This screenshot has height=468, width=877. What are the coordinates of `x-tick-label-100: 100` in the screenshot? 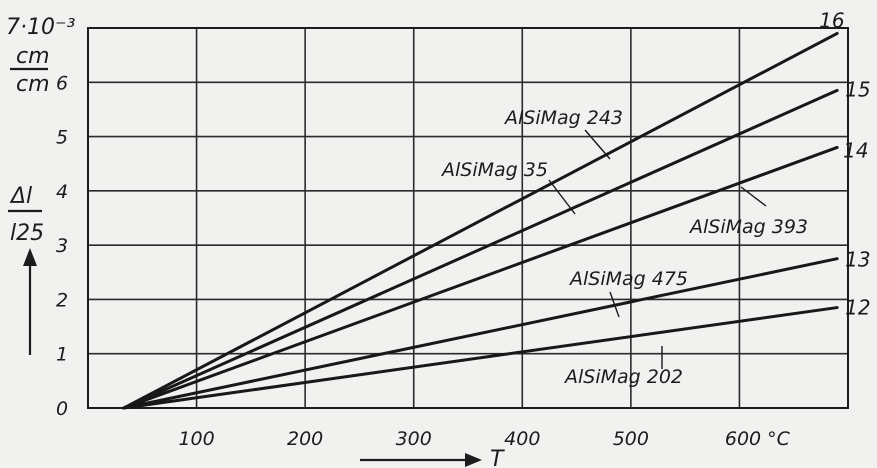 It's located at (196, 439).